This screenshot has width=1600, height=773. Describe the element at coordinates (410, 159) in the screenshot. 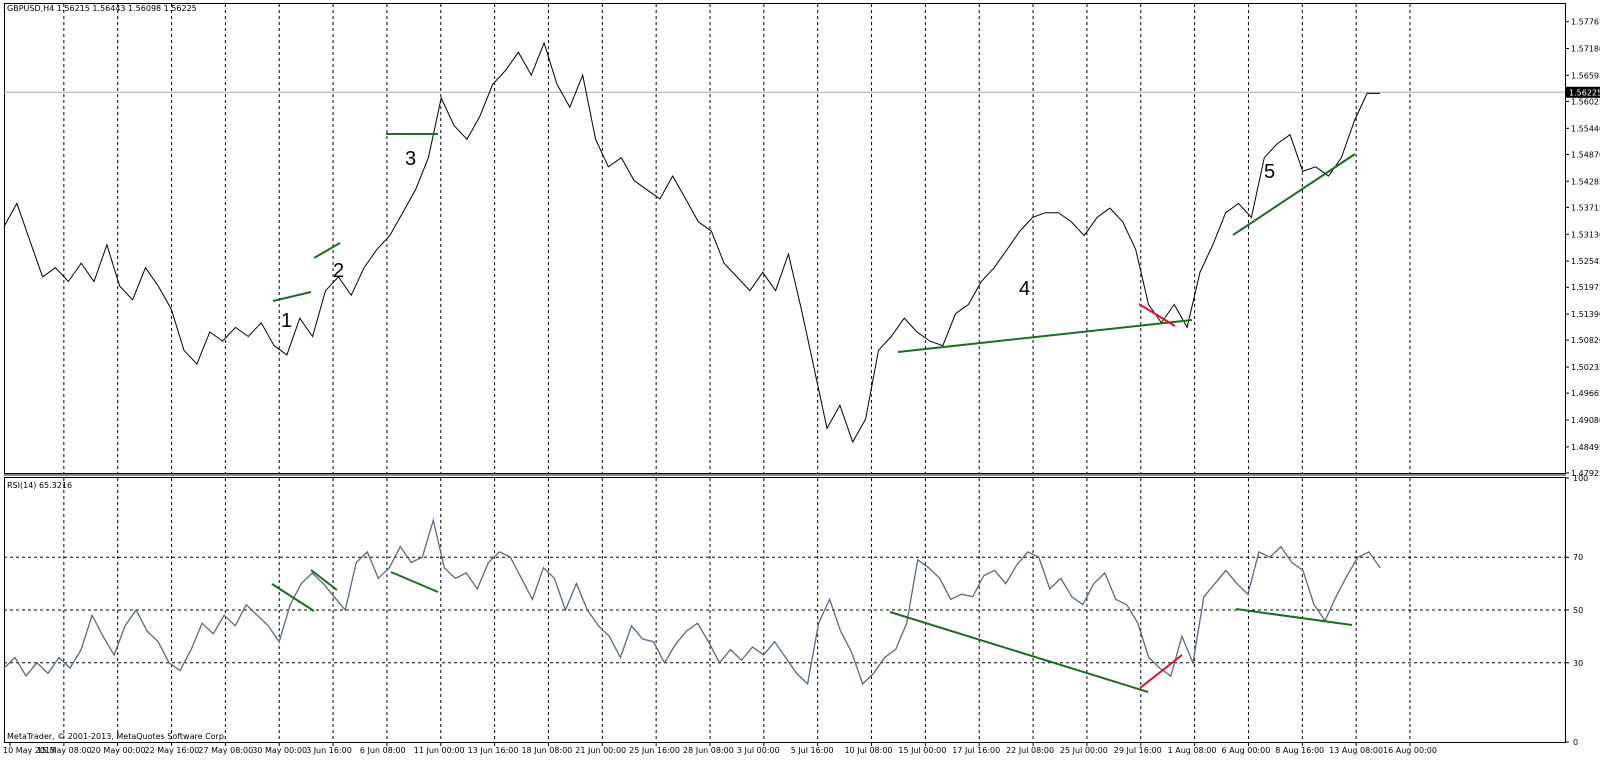

I see `annotation-3: 3` at that location.